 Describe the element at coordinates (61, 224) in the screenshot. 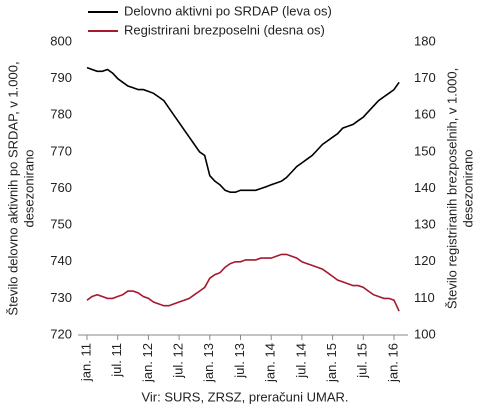

I see `y-tick-label: 750` at that location.